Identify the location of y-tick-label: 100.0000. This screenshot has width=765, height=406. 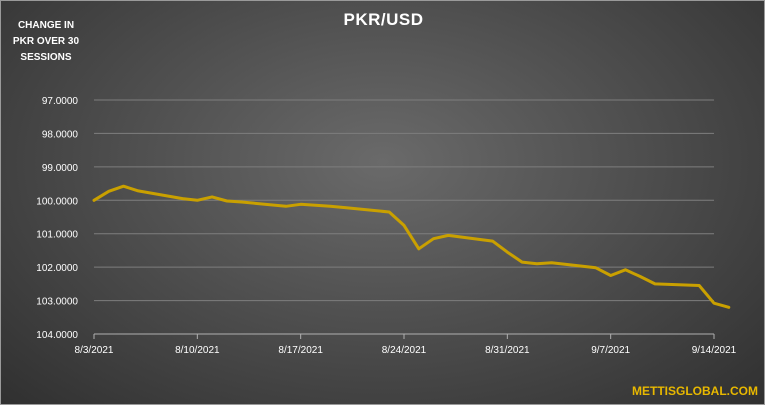
(57, 201).